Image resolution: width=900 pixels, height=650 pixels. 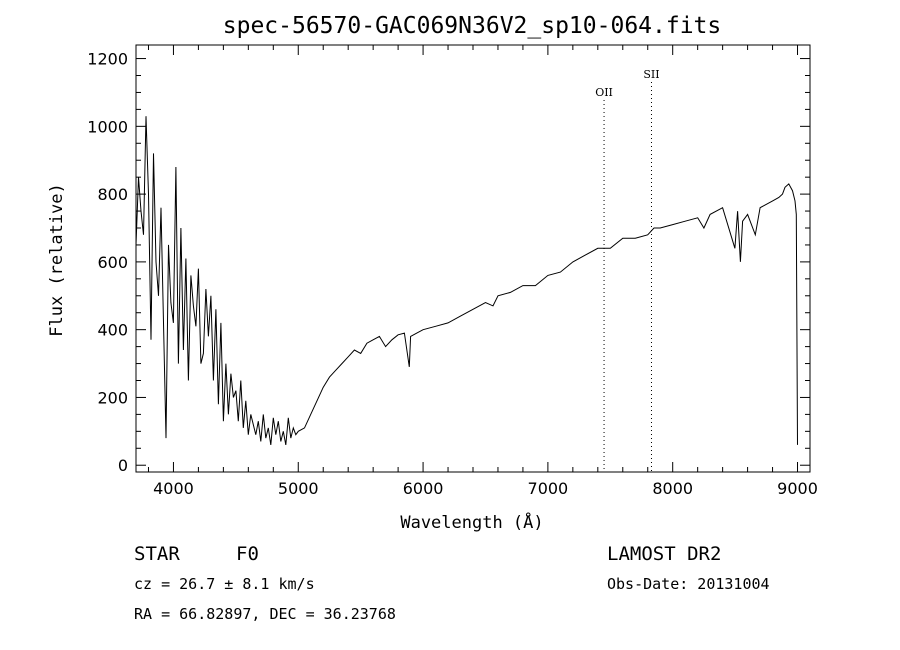 I want to click on x-tick-label: 7000, so click(x=548, y=488).